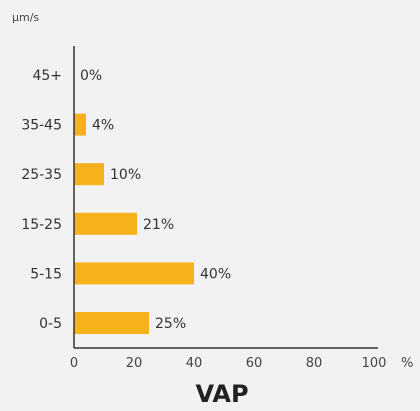 The image size is (420, 411). I want to click on x-tick-label: 0, so click(74, 363).